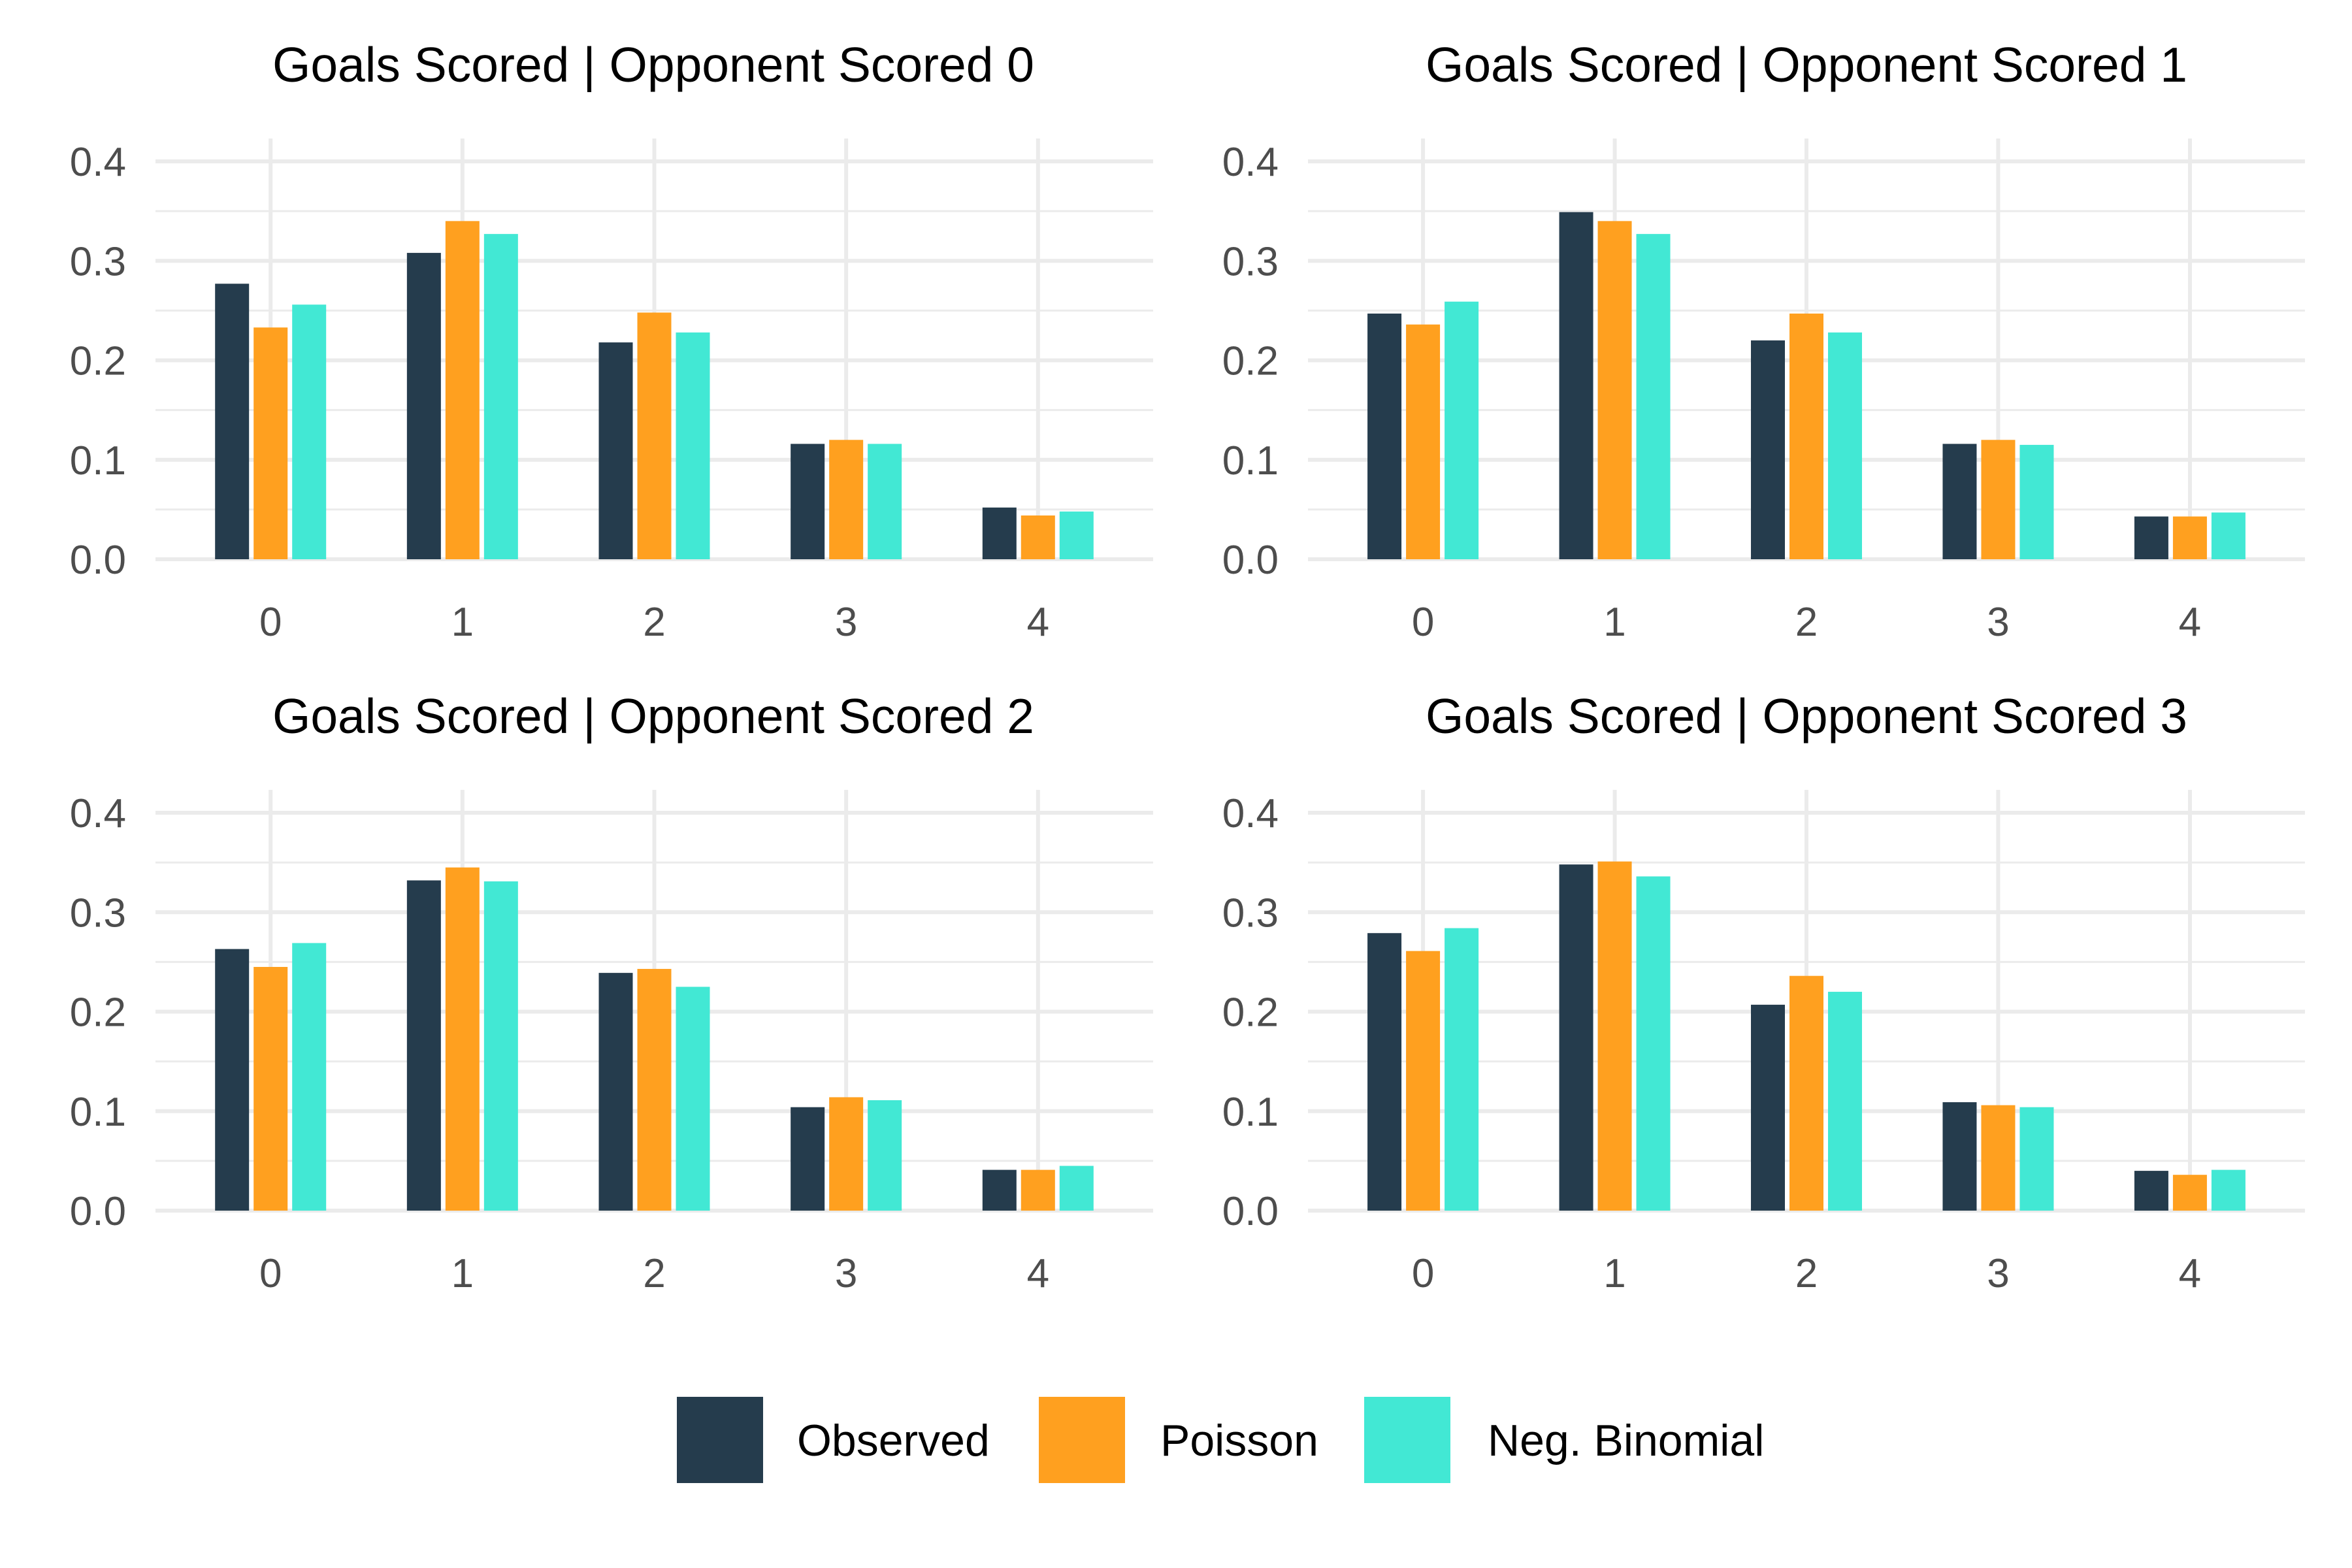 This screenshot has height=1568, width=2352. Describe the element at coordinates (1239, 1440) in the screenshot. I see `legend-label: Poisson` at that location.